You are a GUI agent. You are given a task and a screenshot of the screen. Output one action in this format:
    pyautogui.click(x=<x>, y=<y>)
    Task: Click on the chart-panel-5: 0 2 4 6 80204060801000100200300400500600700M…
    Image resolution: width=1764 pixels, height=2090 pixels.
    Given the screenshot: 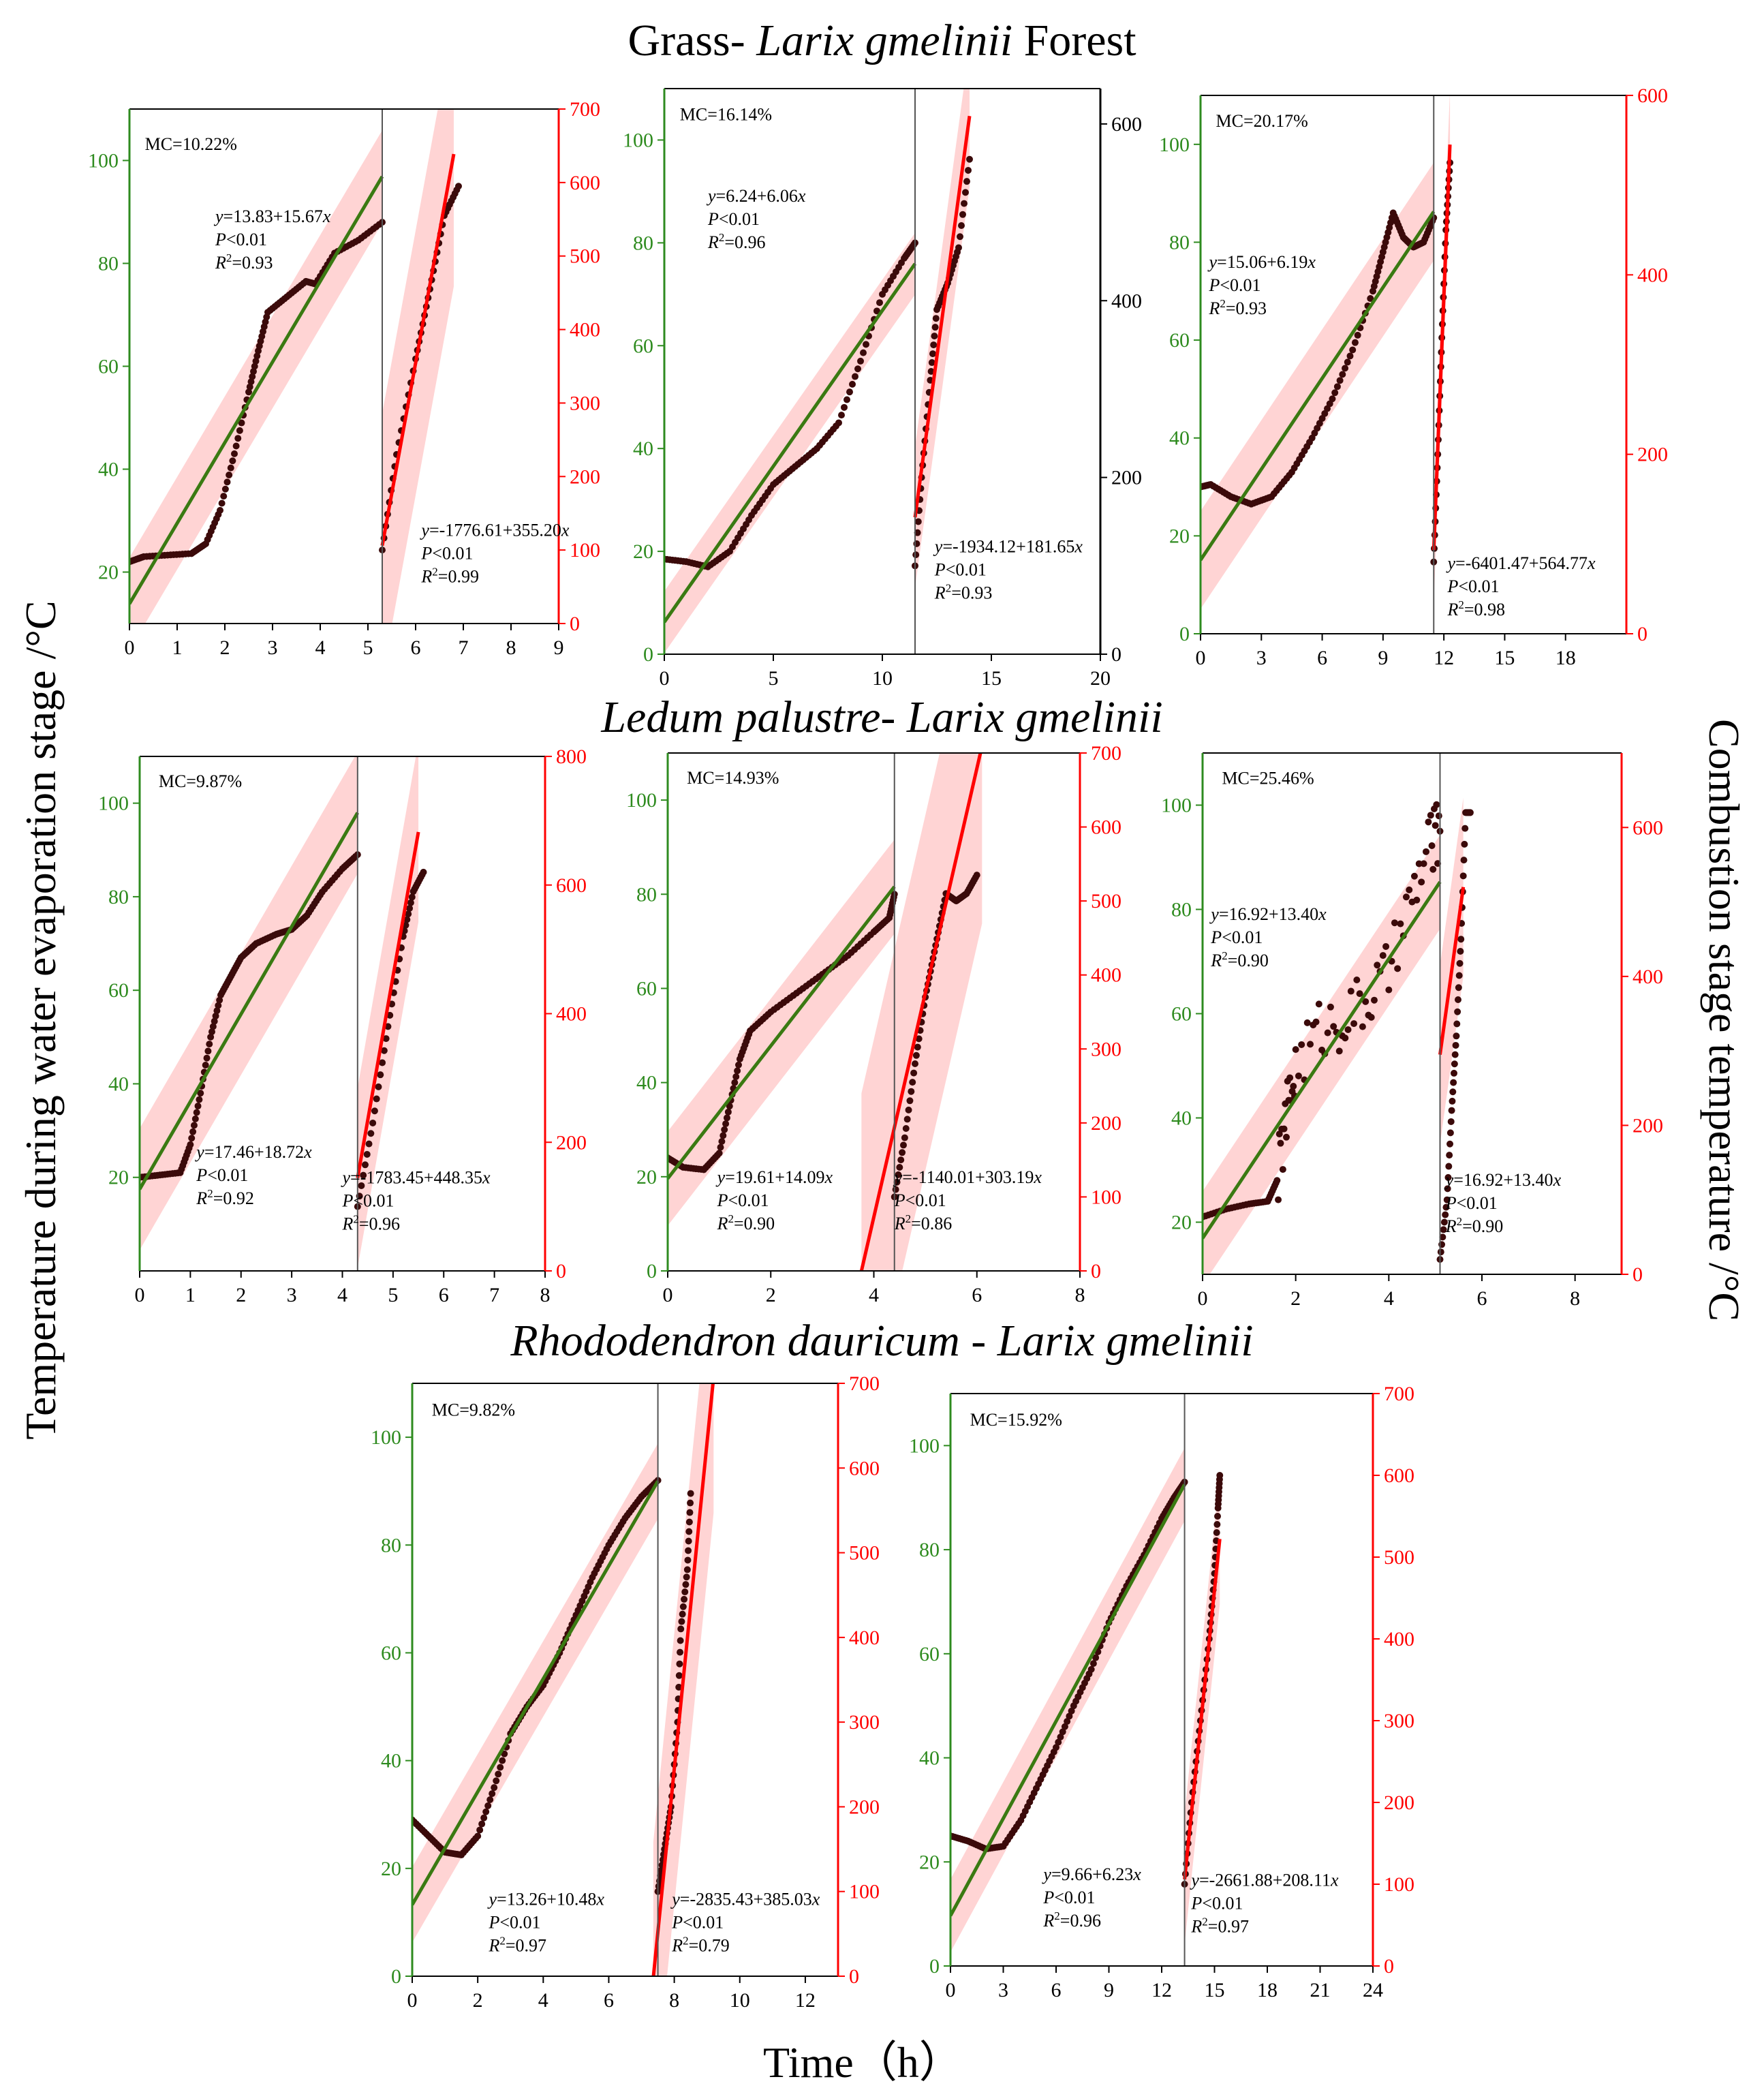 What is the action you would take?
    pyautogui.click(x=873, y=1024)
    